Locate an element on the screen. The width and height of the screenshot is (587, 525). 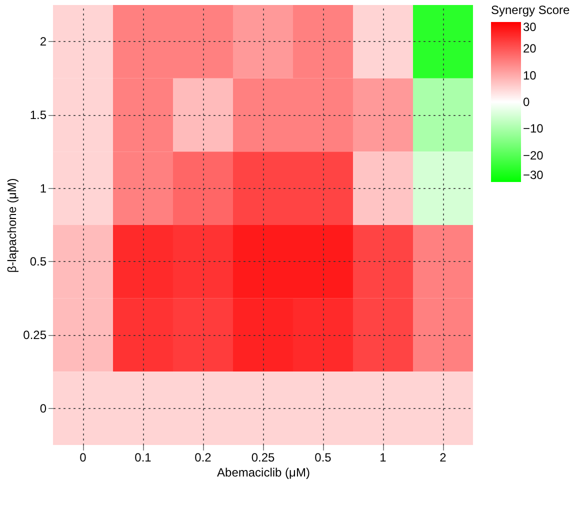
y-tick-label: 1 is located at coordinates (43, 188).